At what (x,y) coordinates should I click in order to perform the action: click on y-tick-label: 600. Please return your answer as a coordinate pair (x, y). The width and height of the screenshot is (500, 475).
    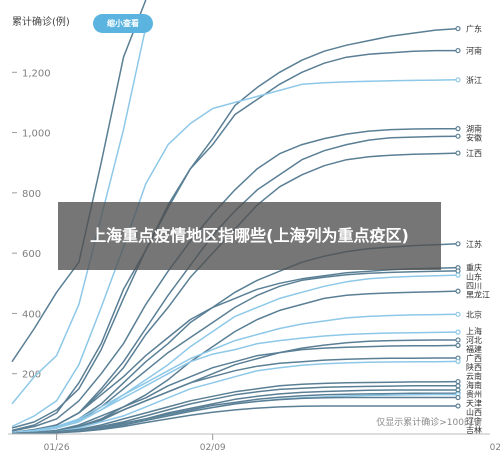
    Looking at the image, I should click on (31, 254).